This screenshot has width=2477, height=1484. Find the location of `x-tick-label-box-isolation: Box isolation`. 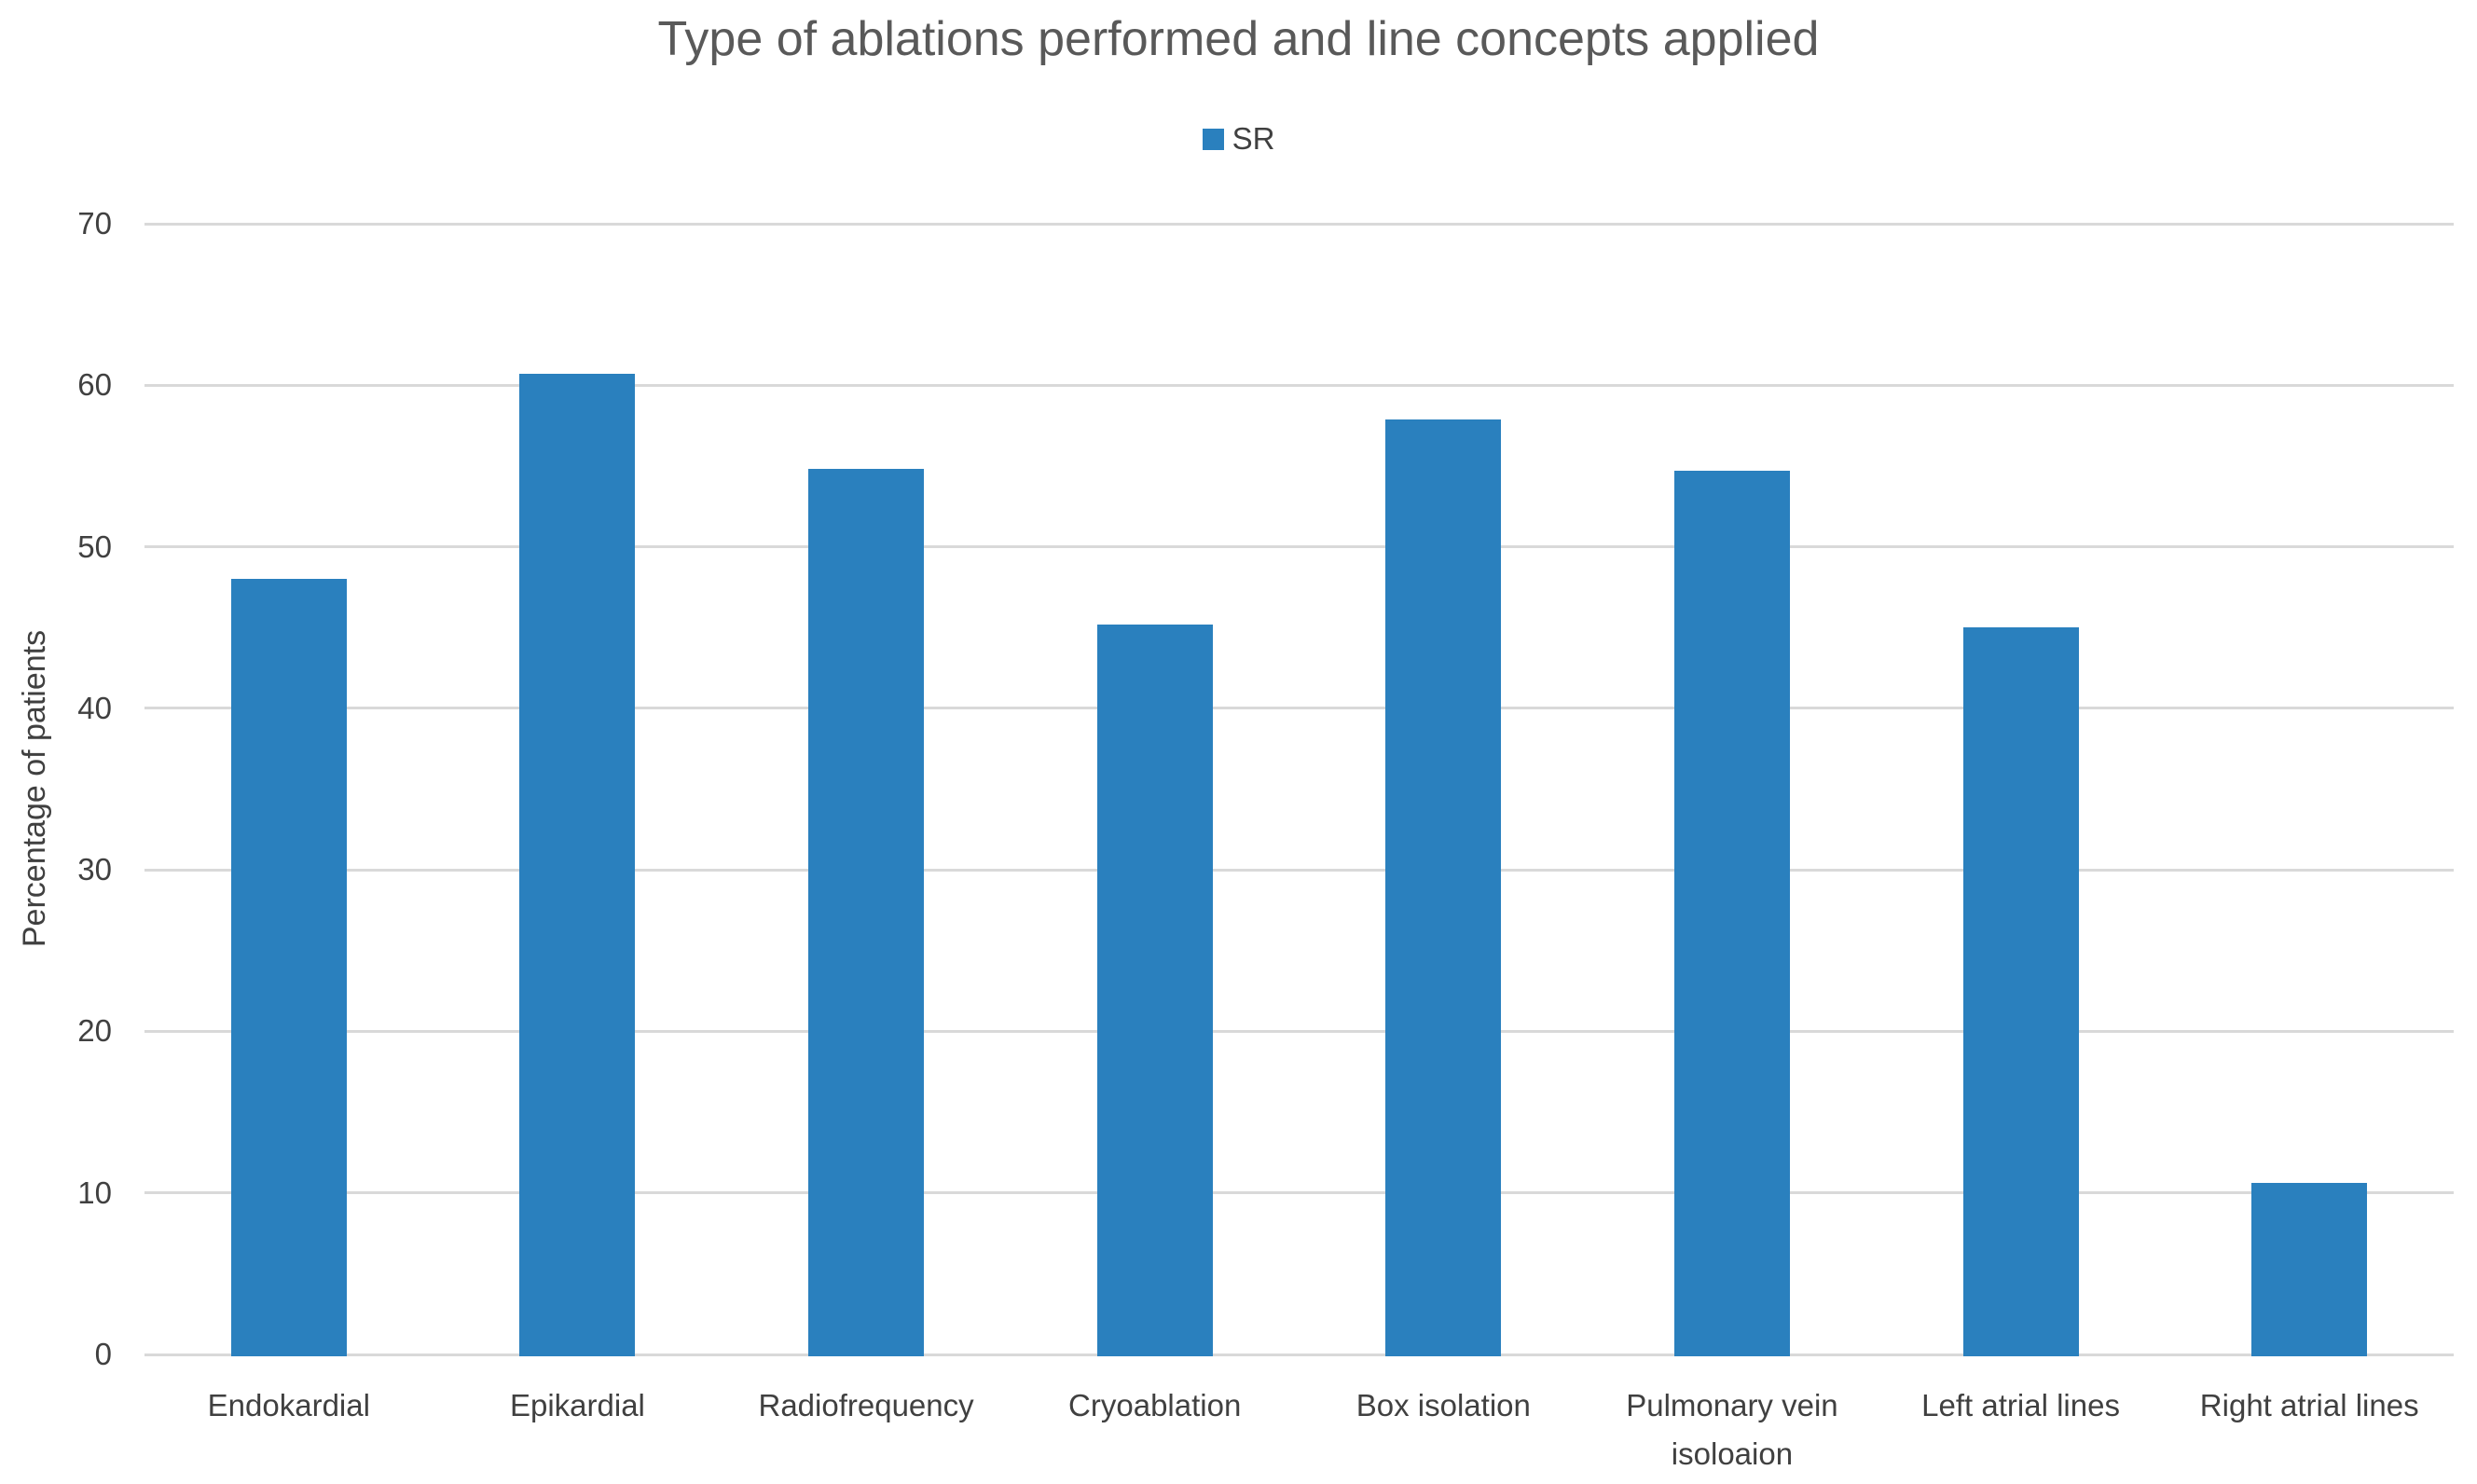

x-tick-label-box-isolation: Box isolation is located at coordinates (1443, 1405).